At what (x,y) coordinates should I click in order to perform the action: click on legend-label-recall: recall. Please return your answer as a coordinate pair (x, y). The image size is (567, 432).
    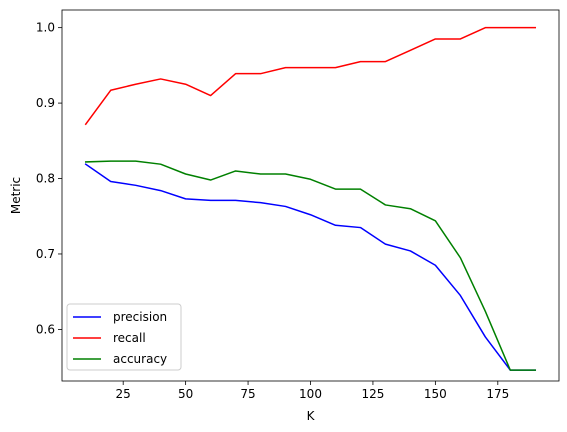
    Looking at the image, I should click on (129, 338).